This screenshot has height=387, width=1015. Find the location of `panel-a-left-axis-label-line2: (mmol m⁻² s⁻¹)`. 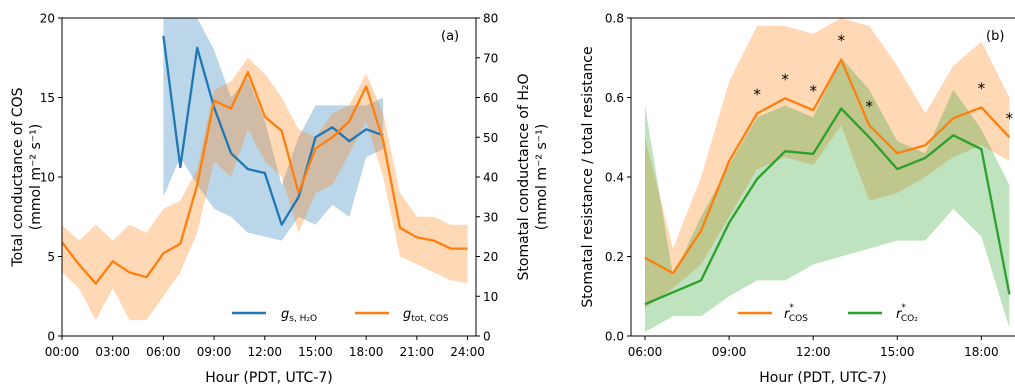

panel-a-left-axis-label-line2: (mmol m⁻² s⁻¹) is located at coordinates (36, 177).